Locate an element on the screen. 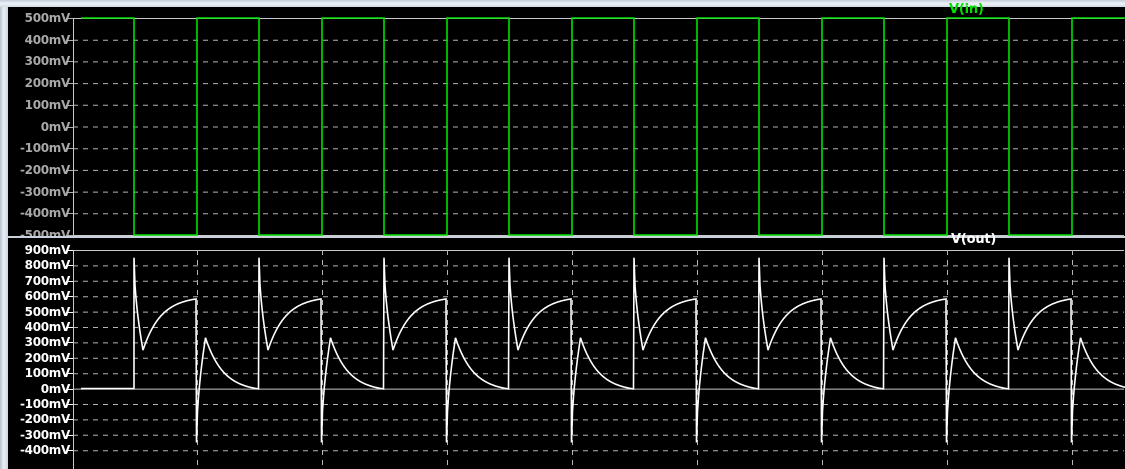  y-tick-label: 900mV is located at coordinates (47, 250).